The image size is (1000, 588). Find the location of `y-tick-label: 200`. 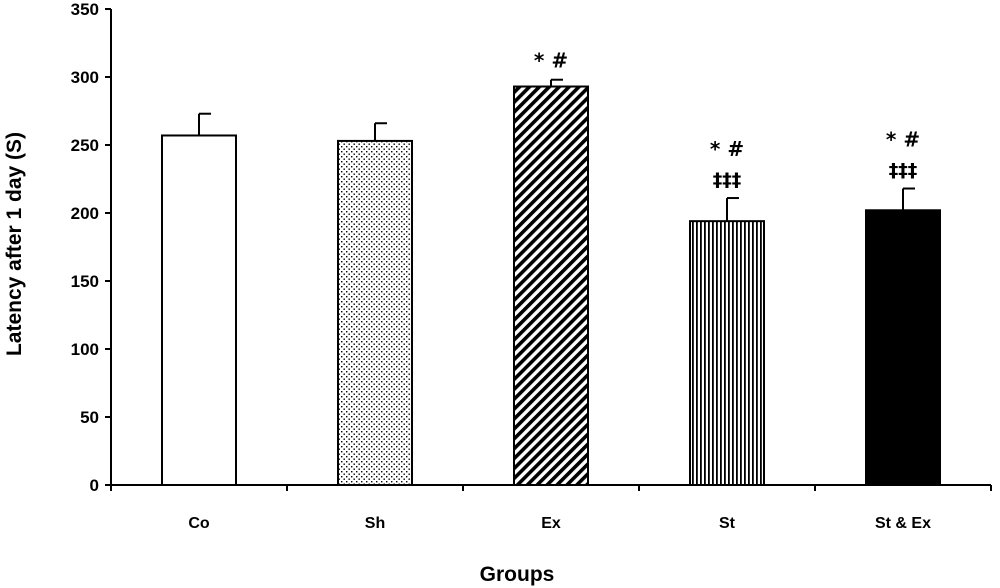

y-tick-label: 200 is located at coordinates (85, 213).